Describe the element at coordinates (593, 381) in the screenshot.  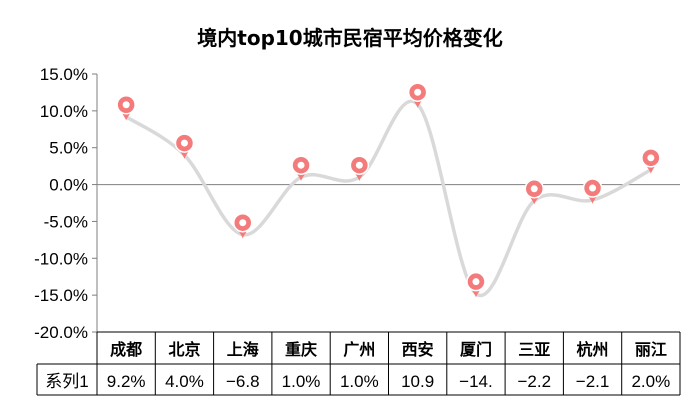
I see `data-value-label: −2.1` at that location.